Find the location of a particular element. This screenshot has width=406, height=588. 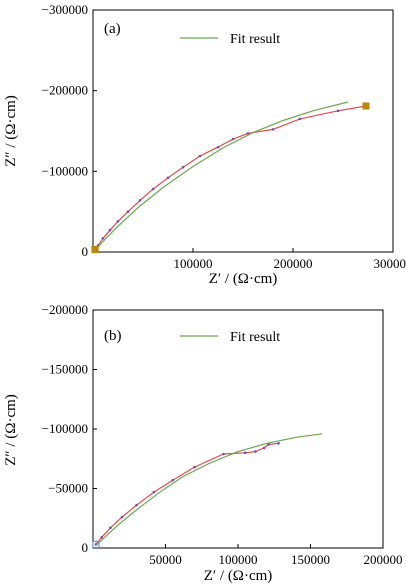

panel-label: (b) is located at coordinates (113, 336).